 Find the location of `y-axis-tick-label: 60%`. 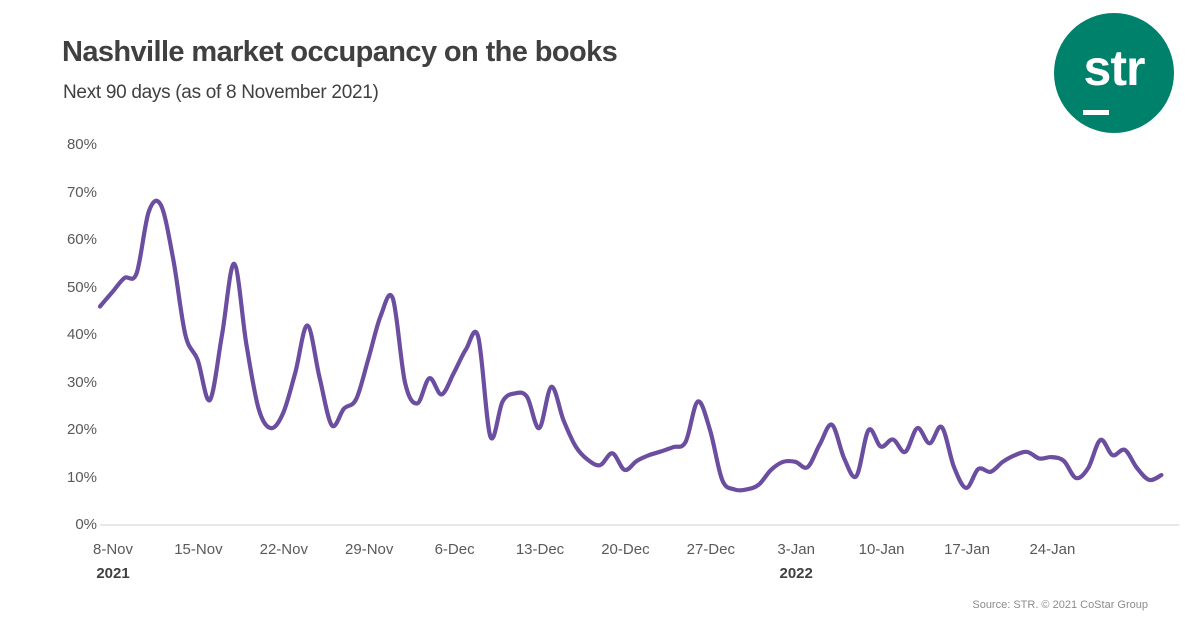

y-axis-tick-label: 60% is located at coordinates (81, 239).